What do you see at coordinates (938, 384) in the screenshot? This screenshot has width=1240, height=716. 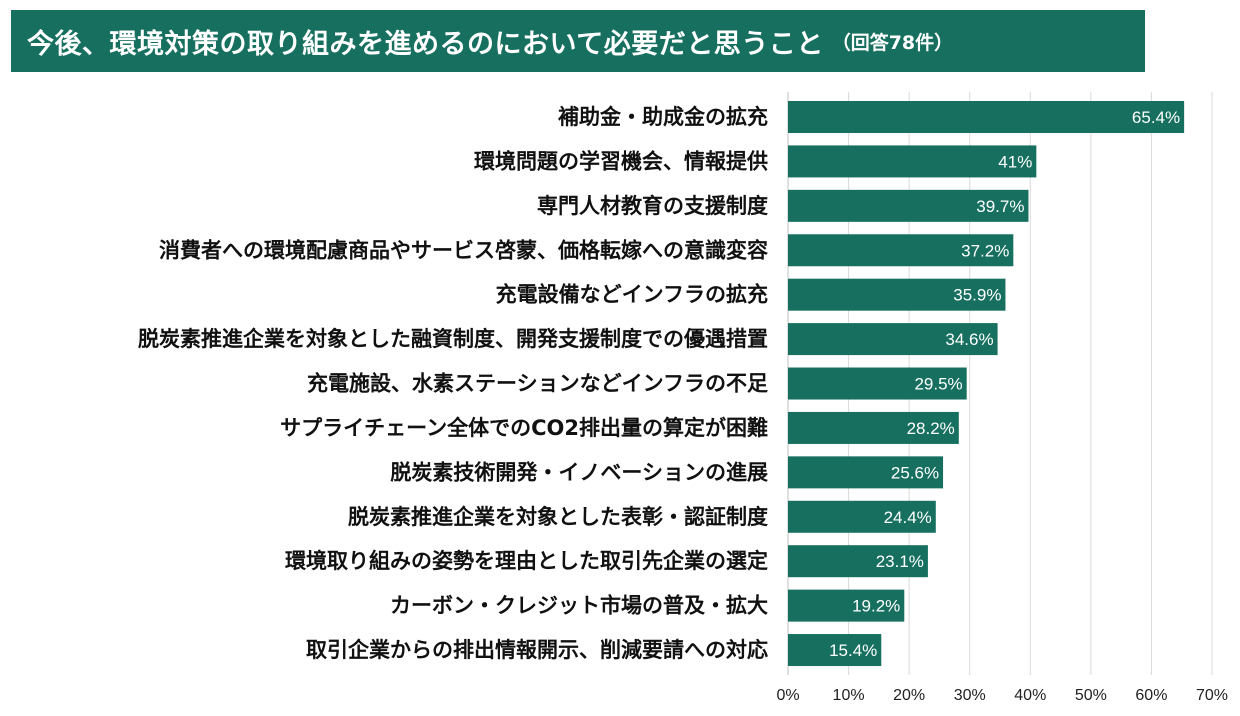 I see `bar-value-label: 29.5%` at bounding box center [938, 384].